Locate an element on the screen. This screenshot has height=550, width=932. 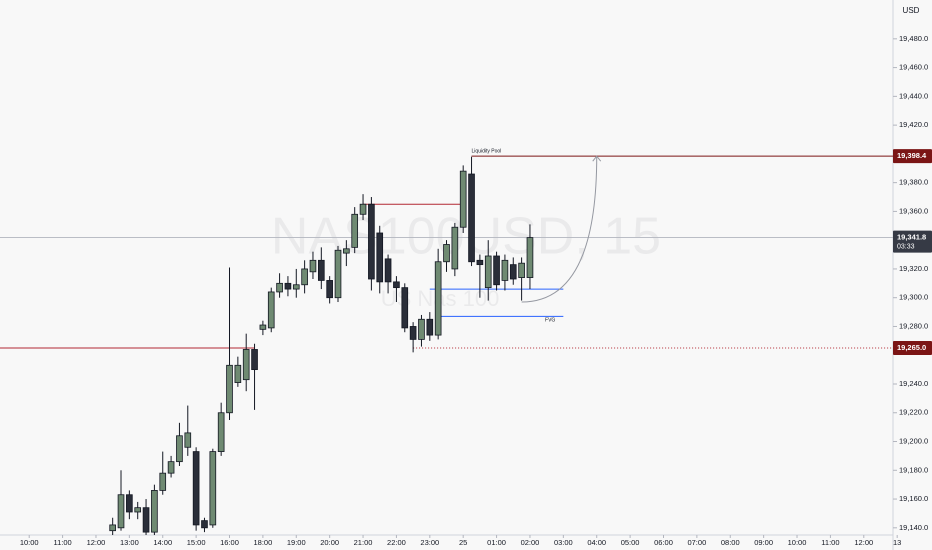
arrow is located at coordinates (559, 229).